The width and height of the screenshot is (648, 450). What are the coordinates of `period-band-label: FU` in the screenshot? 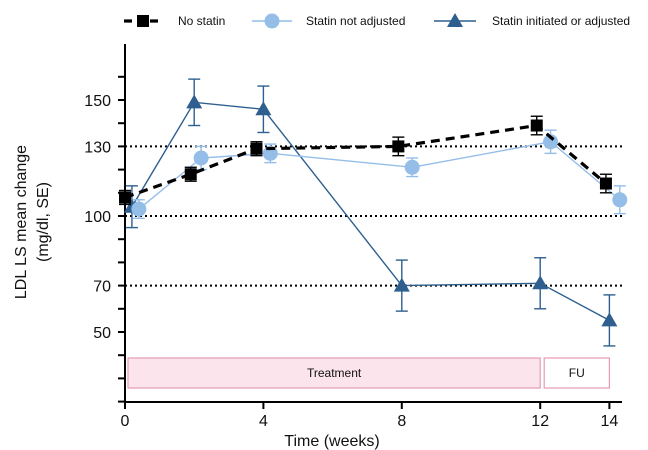 It's located at (577, 373).